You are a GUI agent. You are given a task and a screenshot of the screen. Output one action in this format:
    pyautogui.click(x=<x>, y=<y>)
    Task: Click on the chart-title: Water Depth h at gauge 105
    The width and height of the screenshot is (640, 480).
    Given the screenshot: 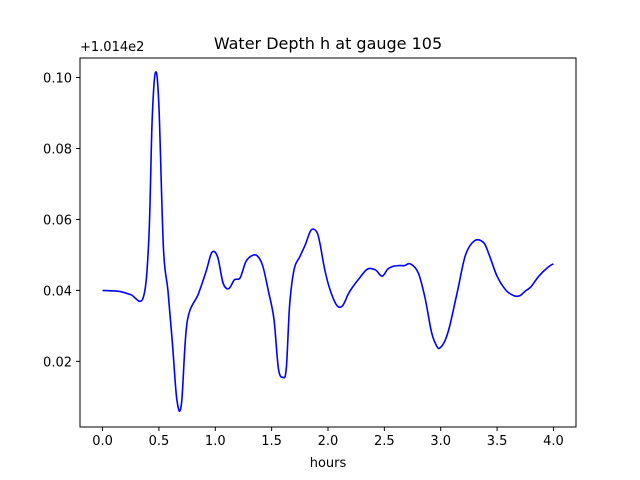 What is the action you would take?
    pyautogui.click(x=328, y=43)
    